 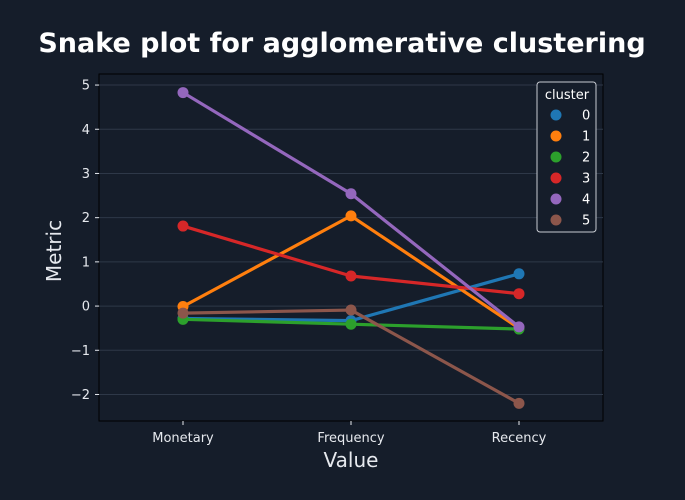 What do you see at coordinates (570, 137) in the screenshot?
I see `legend-item: 1` at bounding box center [570, 137].